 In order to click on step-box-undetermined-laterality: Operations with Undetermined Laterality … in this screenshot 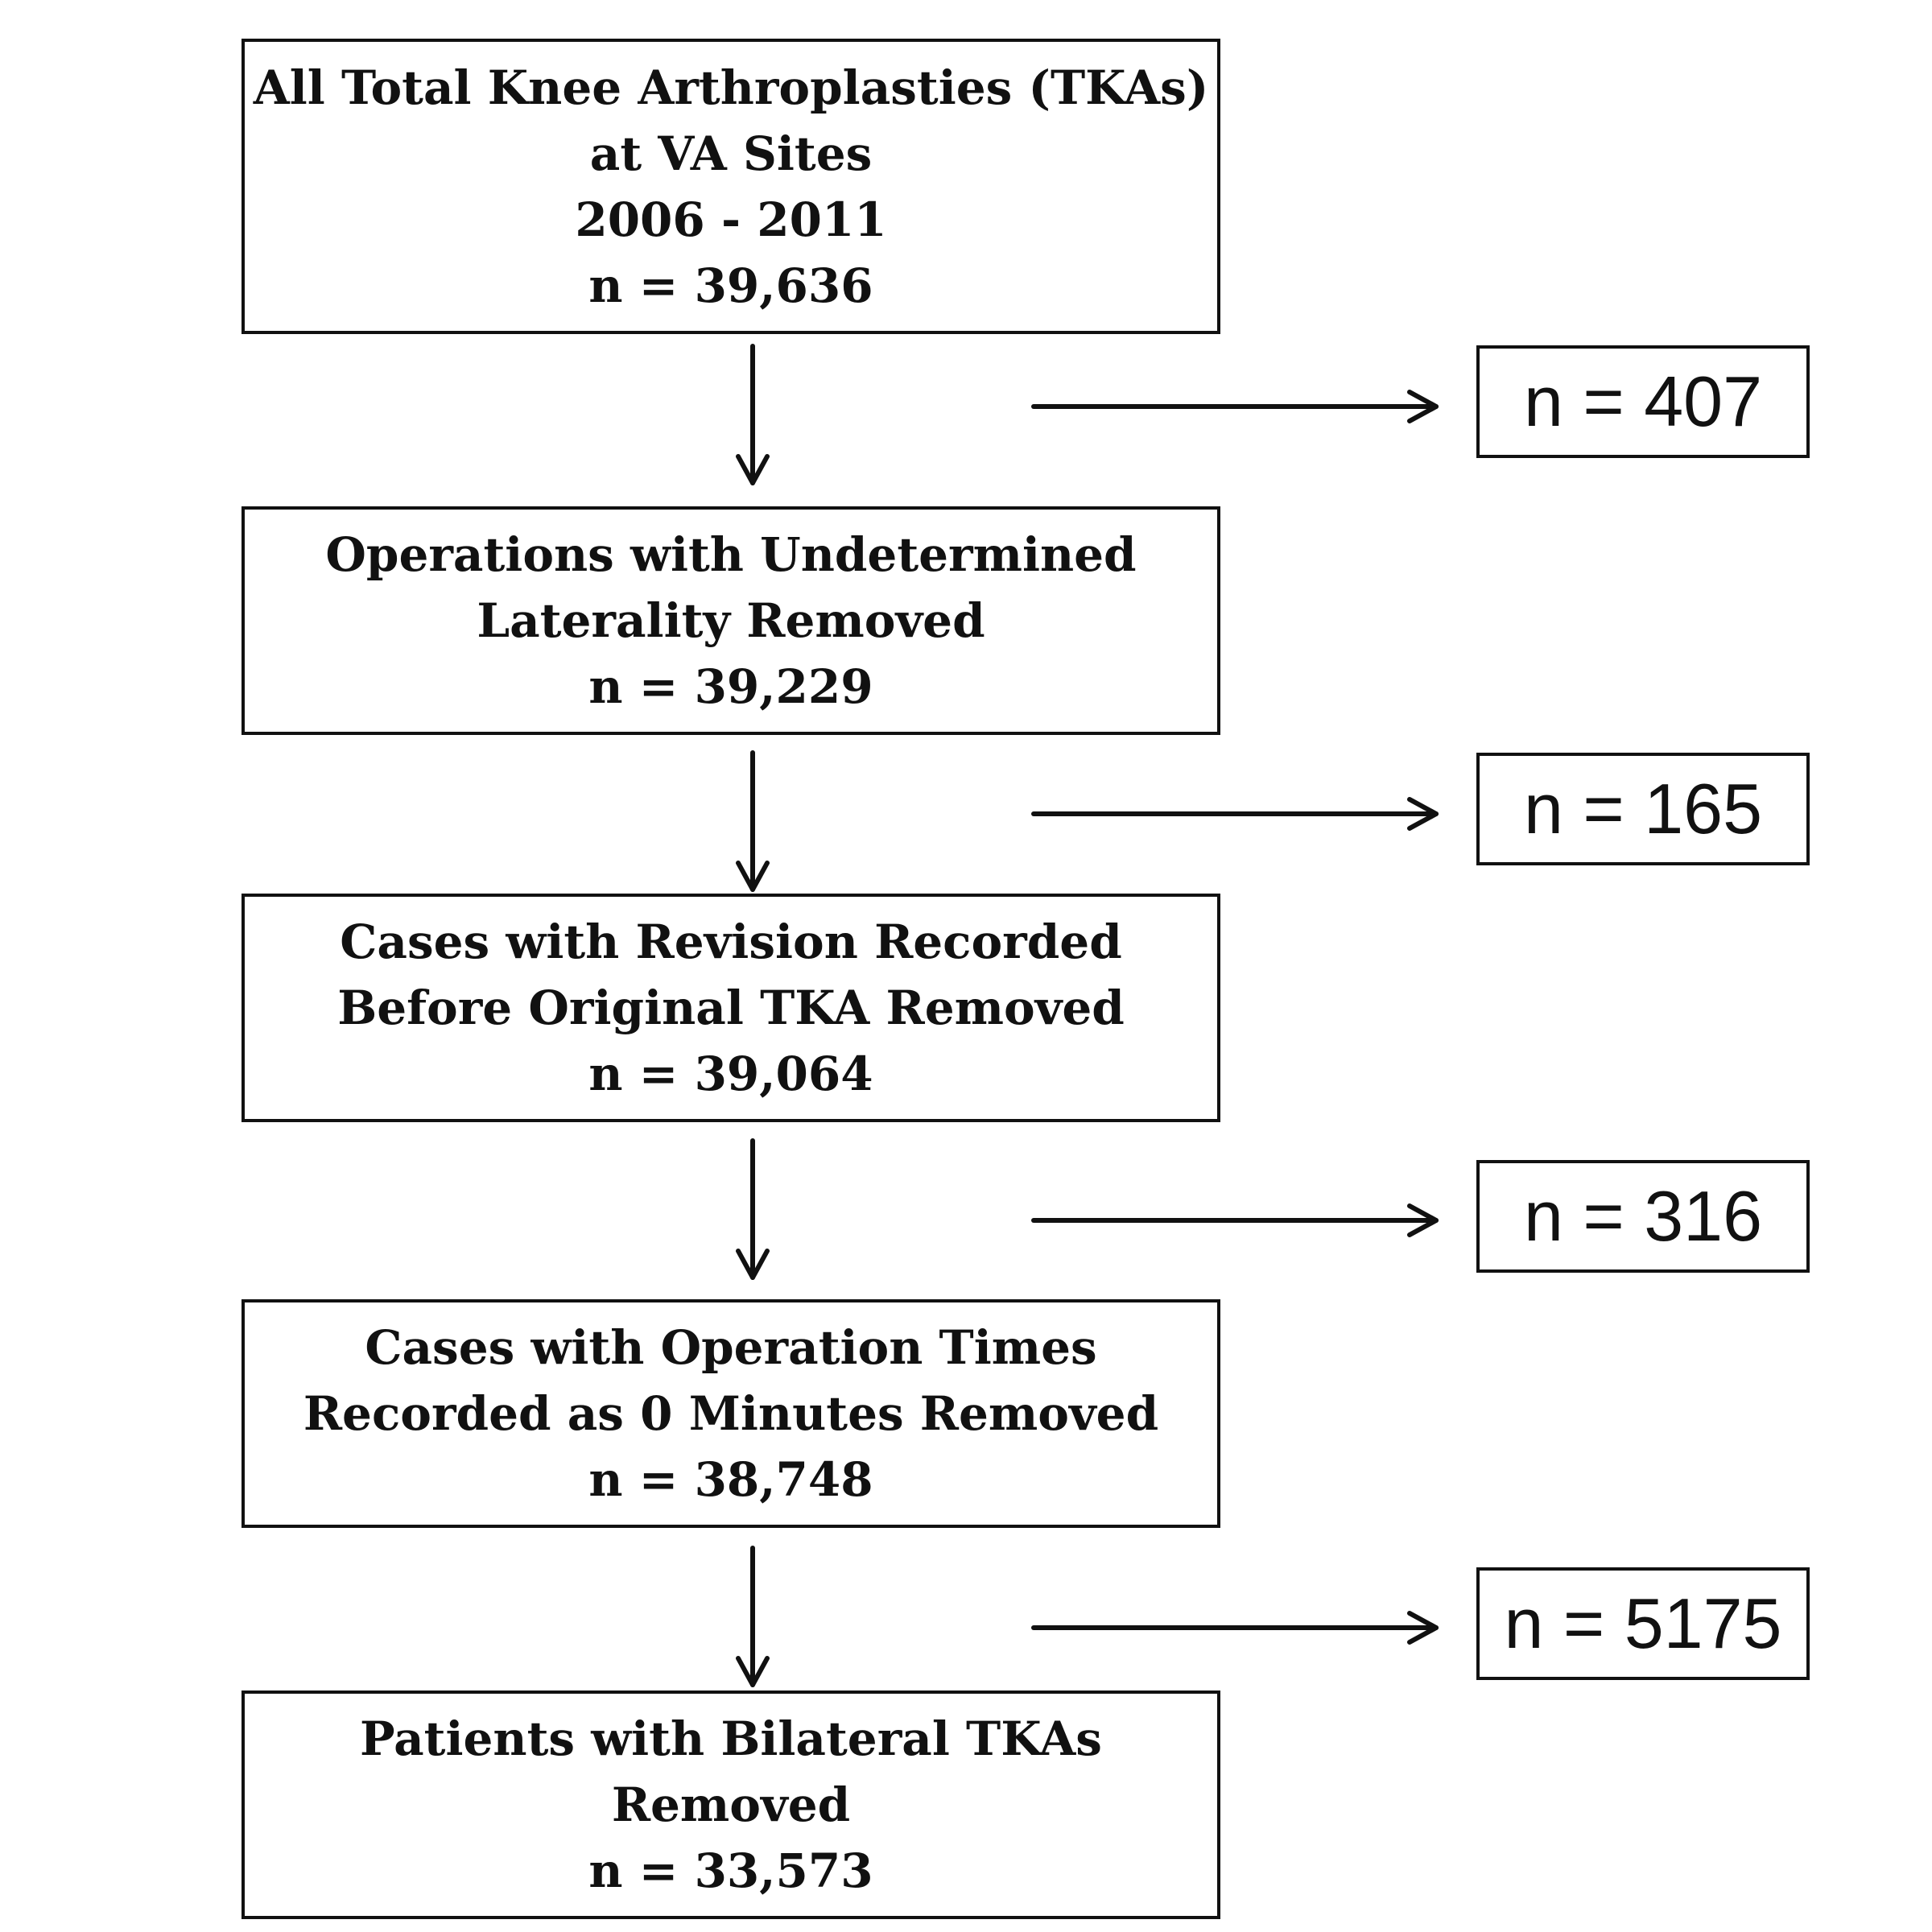, I will do `click(731, 620)`.